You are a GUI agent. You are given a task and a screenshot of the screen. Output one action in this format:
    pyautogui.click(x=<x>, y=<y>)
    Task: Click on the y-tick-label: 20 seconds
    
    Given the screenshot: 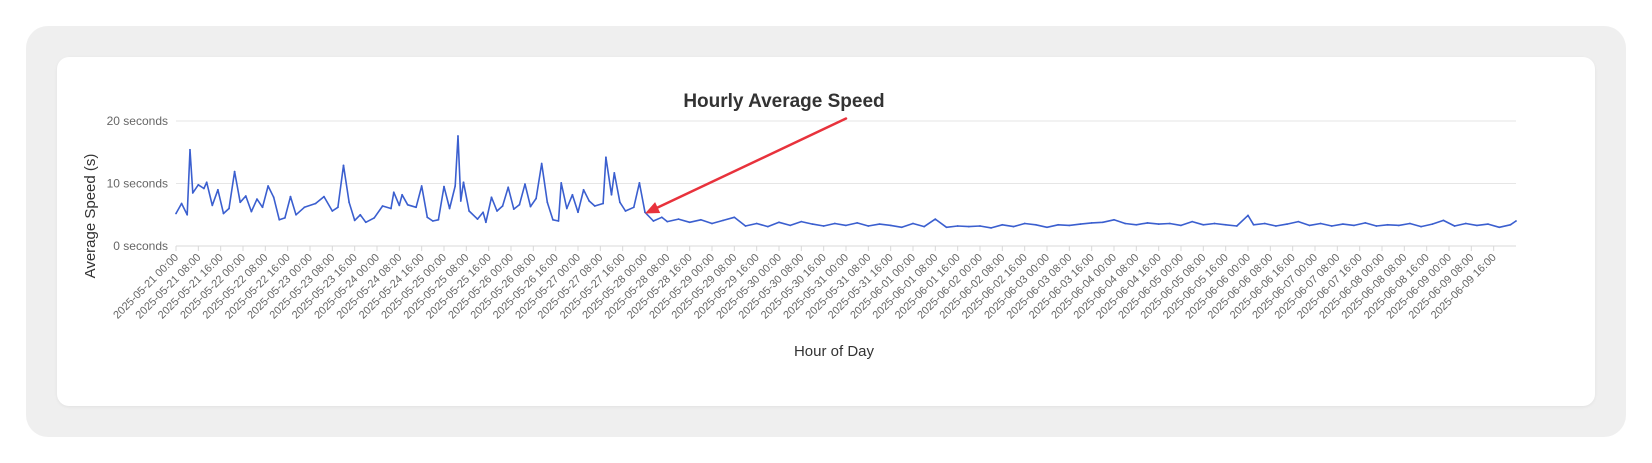 What is the action you would take?
    pyautogui.click(x=137, y=121)
    